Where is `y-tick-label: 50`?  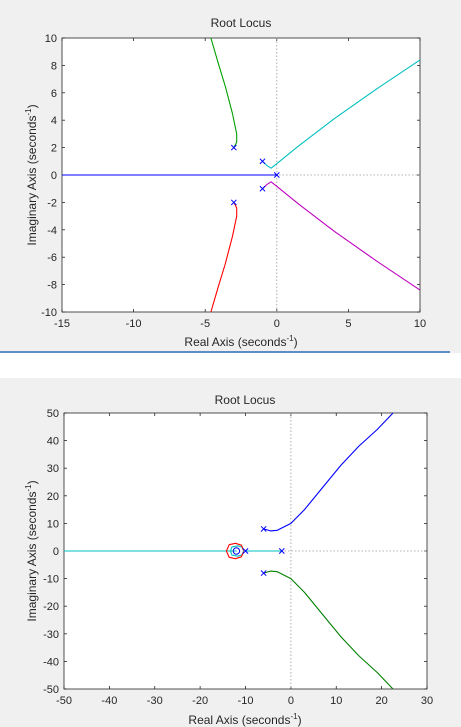
y-tick-label: 50 is located at coordinates (53, 414).